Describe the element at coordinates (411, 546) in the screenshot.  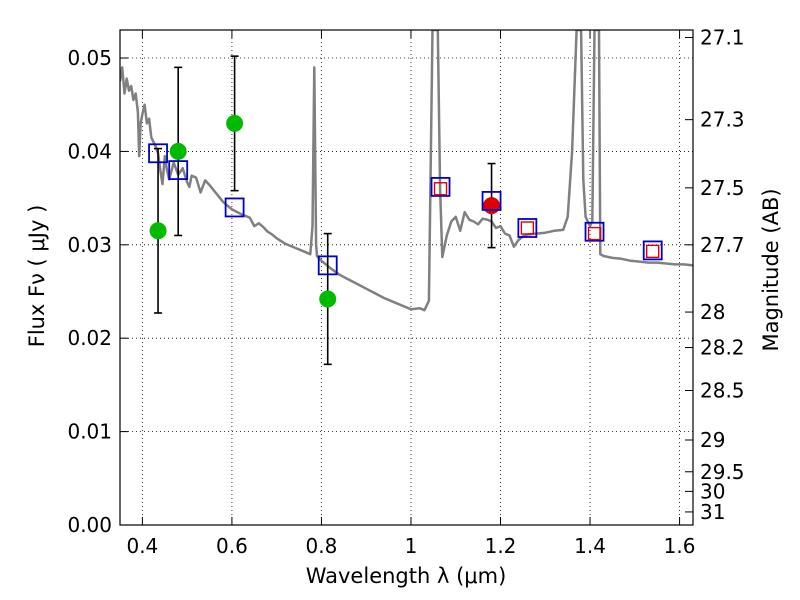
I see `x-tick-label: 1` at that location.